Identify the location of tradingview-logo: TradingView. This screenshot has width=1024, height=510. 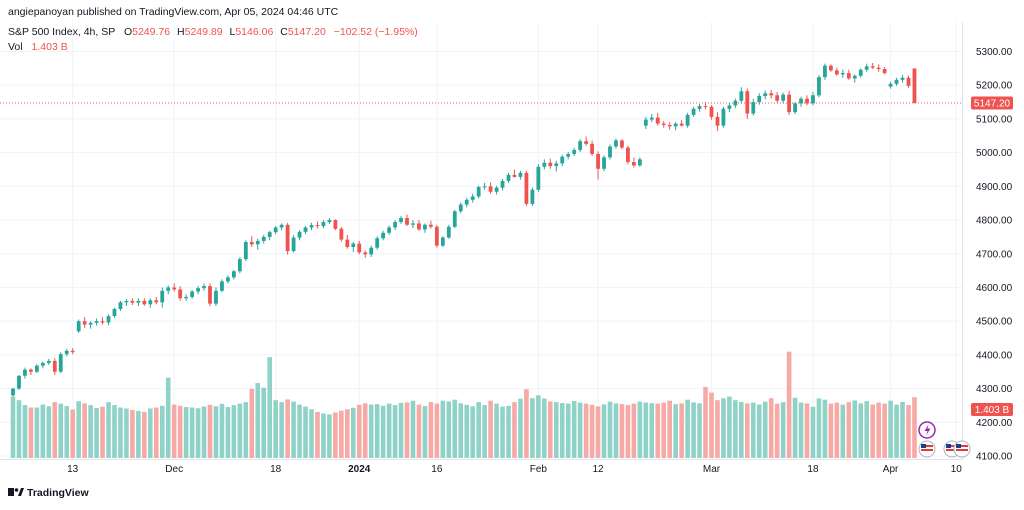
(48, 493).